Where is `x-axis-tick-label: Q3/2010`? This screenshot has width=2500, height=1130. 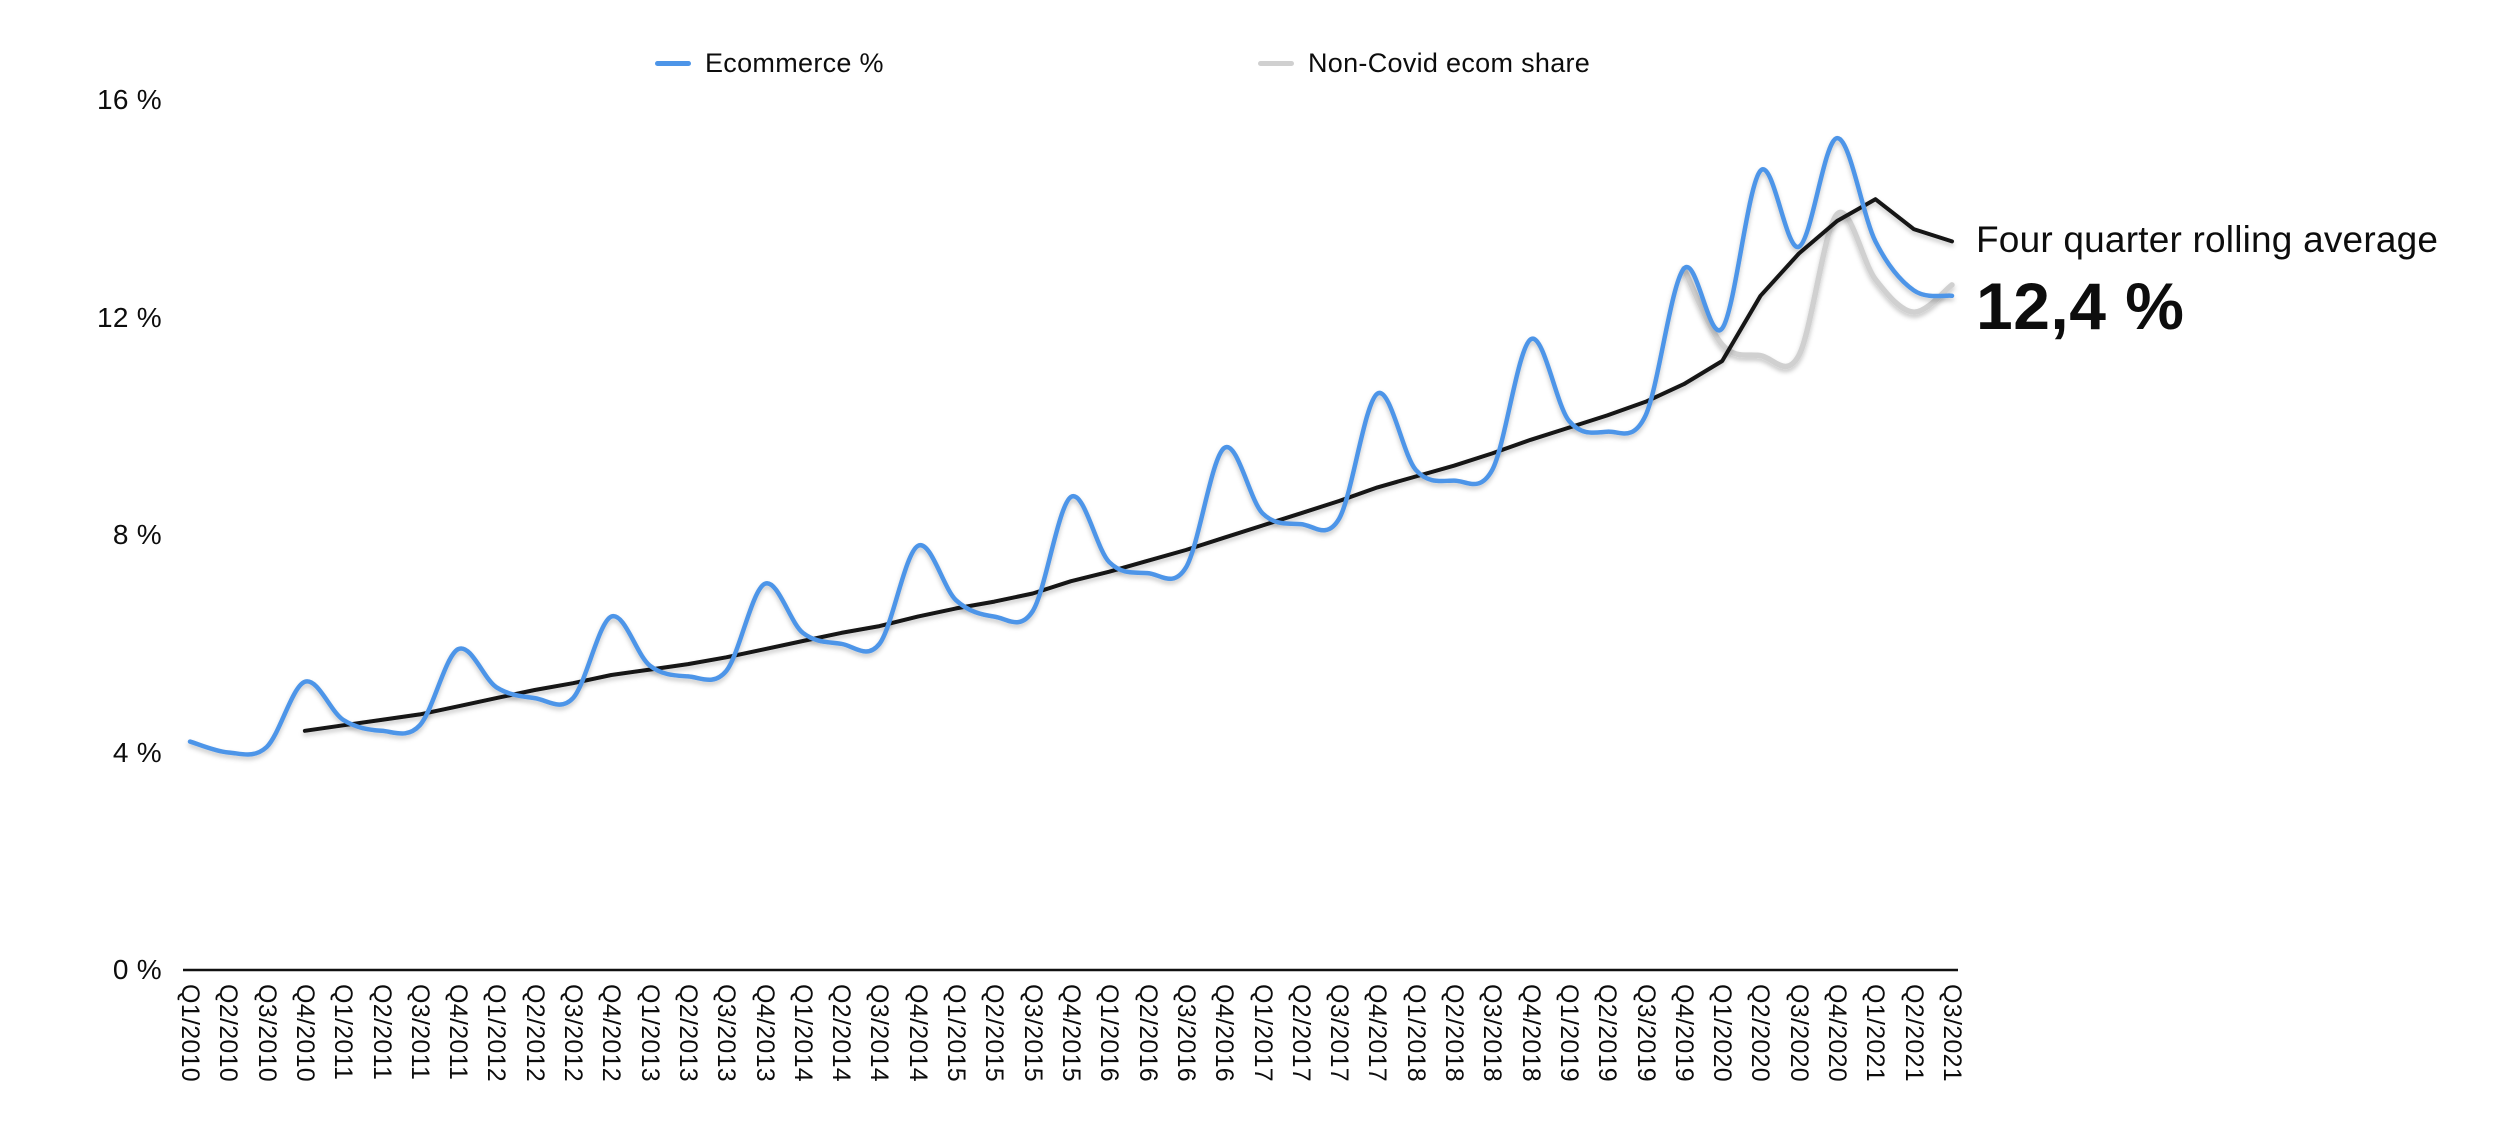
x-axis-tick-label: Q3/2010 is located at coordinates (266, 1033).